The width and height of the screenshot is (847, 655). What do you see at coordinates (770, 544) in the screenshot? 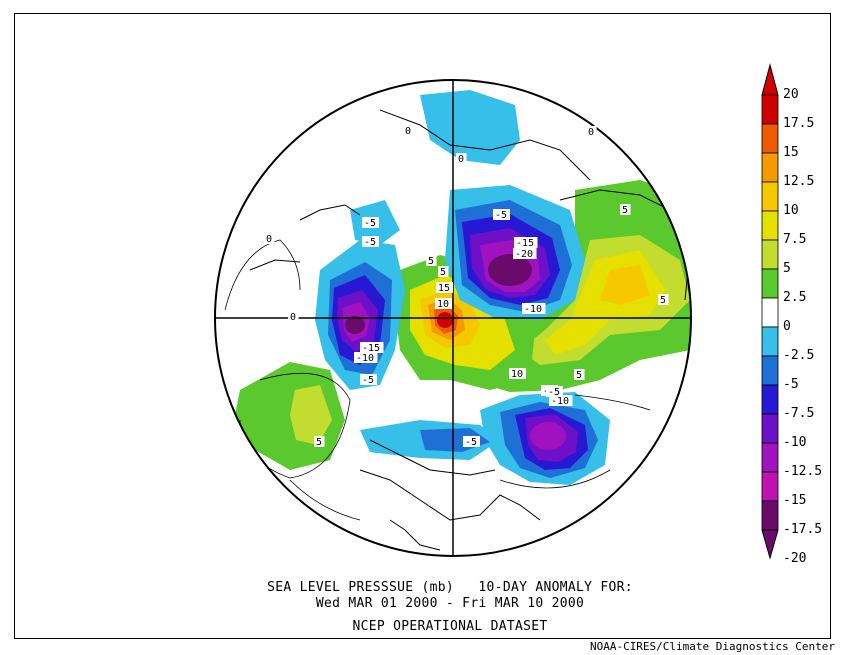
I see `colorbar-min-arrow` at bounding box center [770, 544].